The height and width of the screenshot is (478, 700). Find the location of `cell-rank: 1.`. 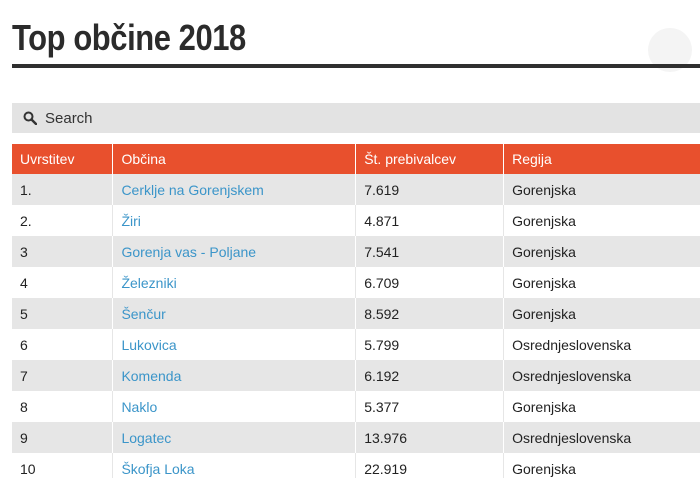

cell-rank: 1. is located at coordinates (63, 189).